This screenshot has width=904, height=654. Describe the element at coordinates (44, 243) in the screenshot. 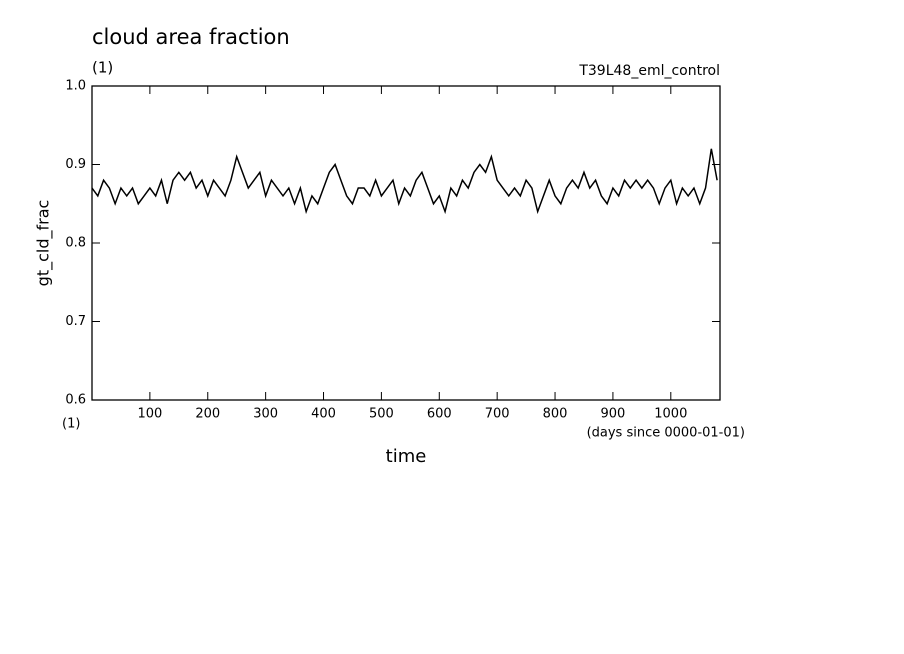

I see `y-axis-label: gt_cld_frac` at that location.